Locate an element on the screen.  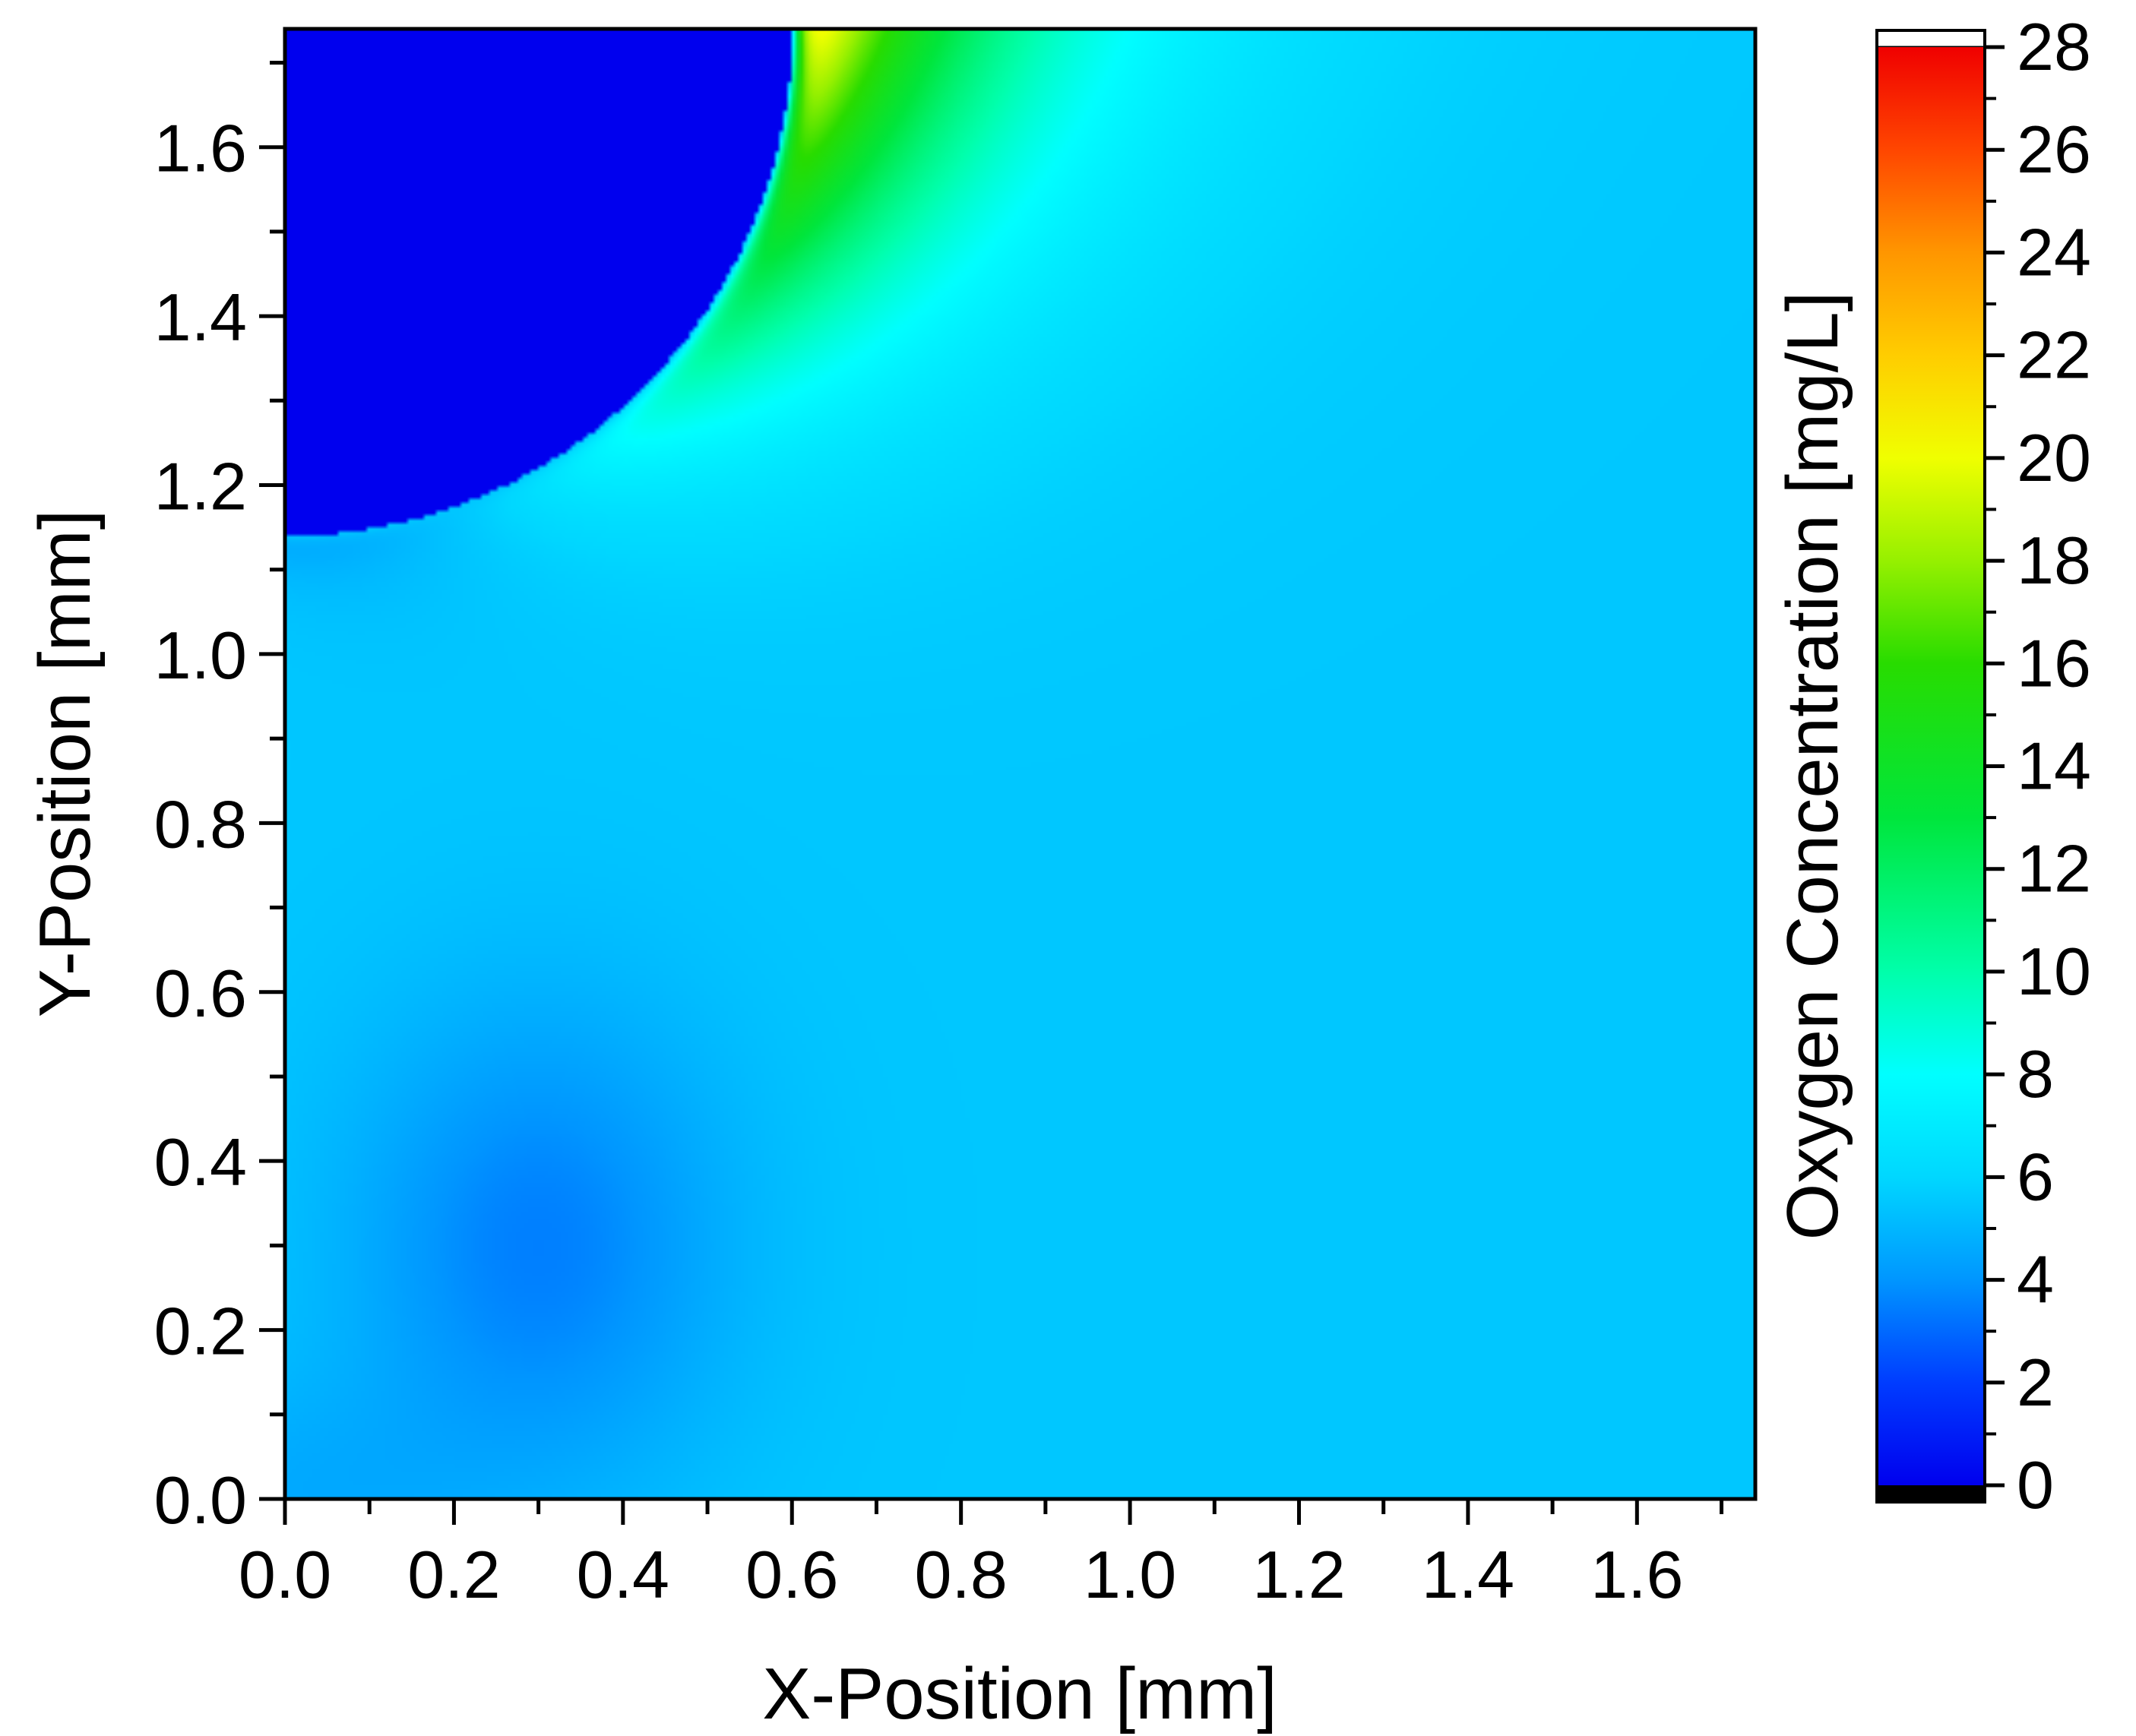
colorbar-gradient is located at coordinates (1931, 766).